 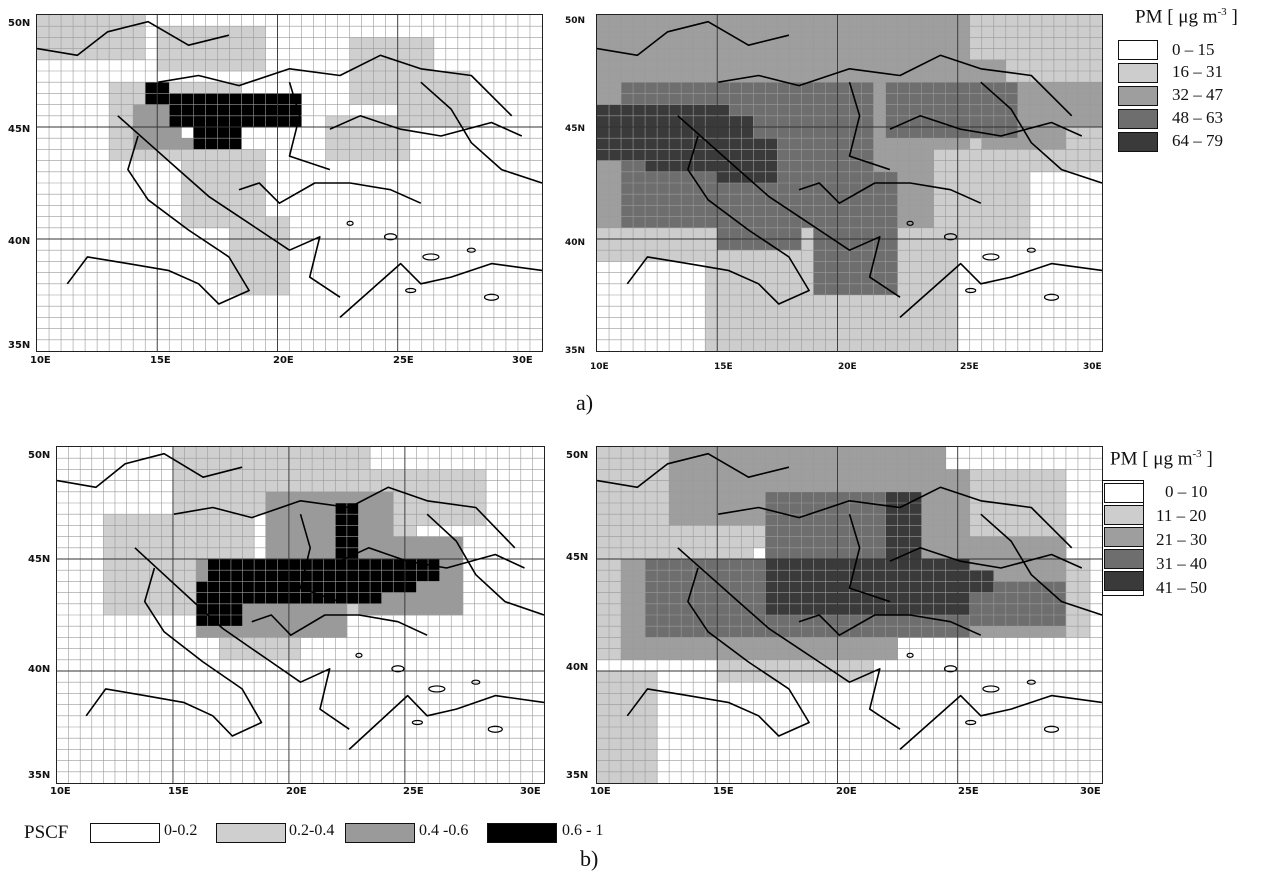 I want to click on lat-label-45n: 45N, so click(x=19, y=129).